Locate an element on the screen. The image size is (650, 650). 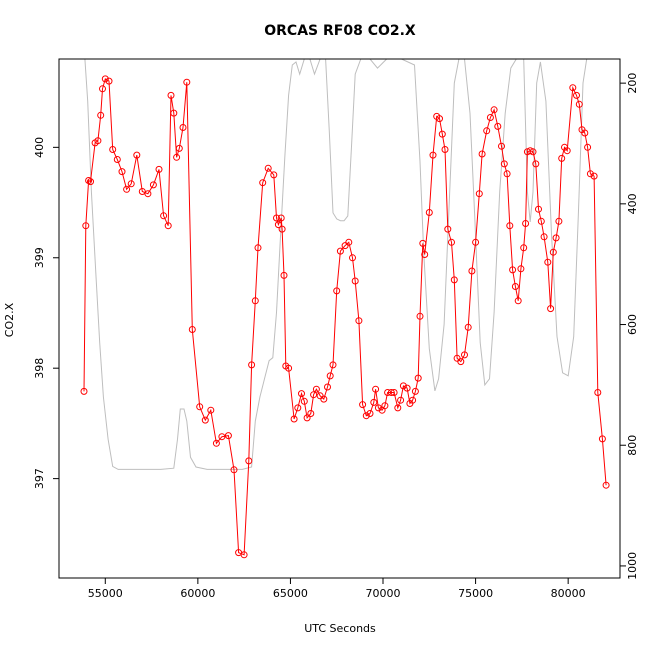
y-axis-label: CO2.X is located at coordinates (9, 319).